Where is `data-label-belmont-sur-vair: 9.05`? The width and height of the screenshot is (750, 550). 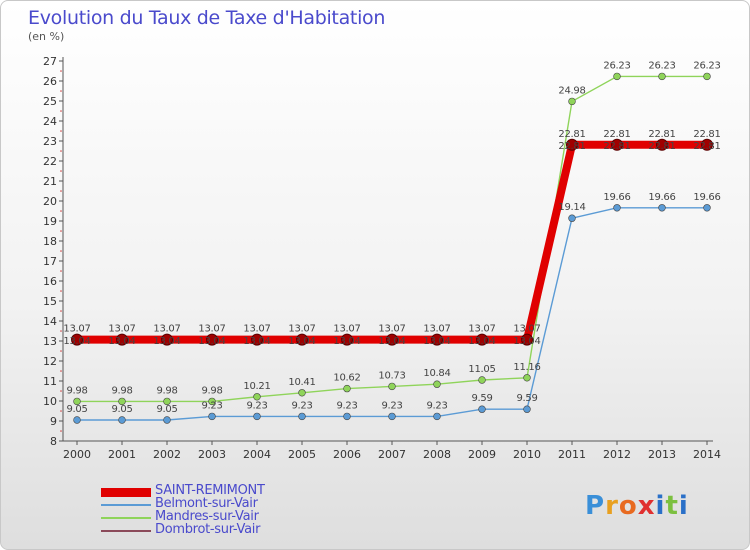
data-label-belmont-sur-vair: 9.05 is located at coordinates (166, 409).